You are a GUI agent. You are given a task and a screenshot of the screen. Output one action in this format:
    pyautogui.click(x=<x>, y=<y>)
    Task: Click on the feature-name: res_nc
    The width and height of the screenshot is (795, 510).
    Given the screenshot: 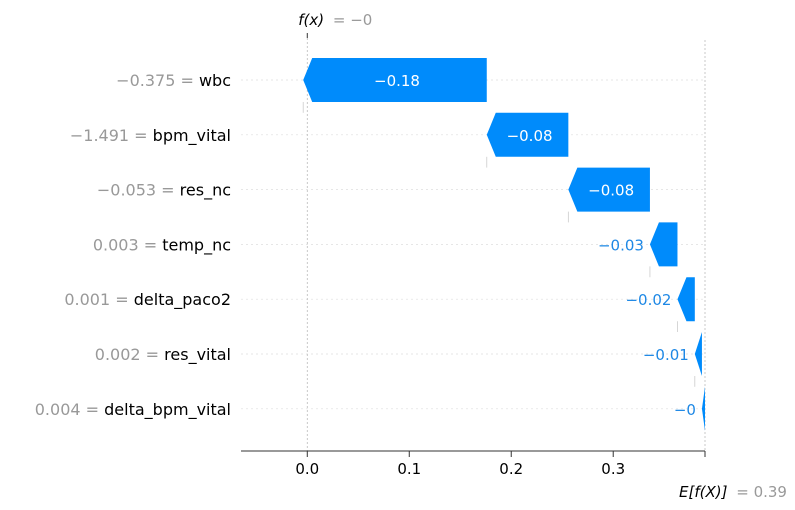 What is the action you would take?
    pyautogui.click(x=205, y=191)
    